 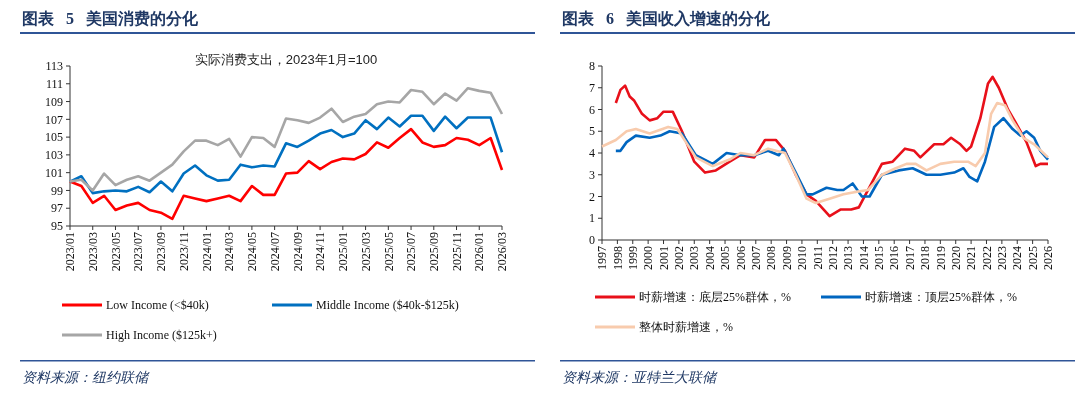 I want to click on y-tick-label: 101, so click(x=54, y=172).